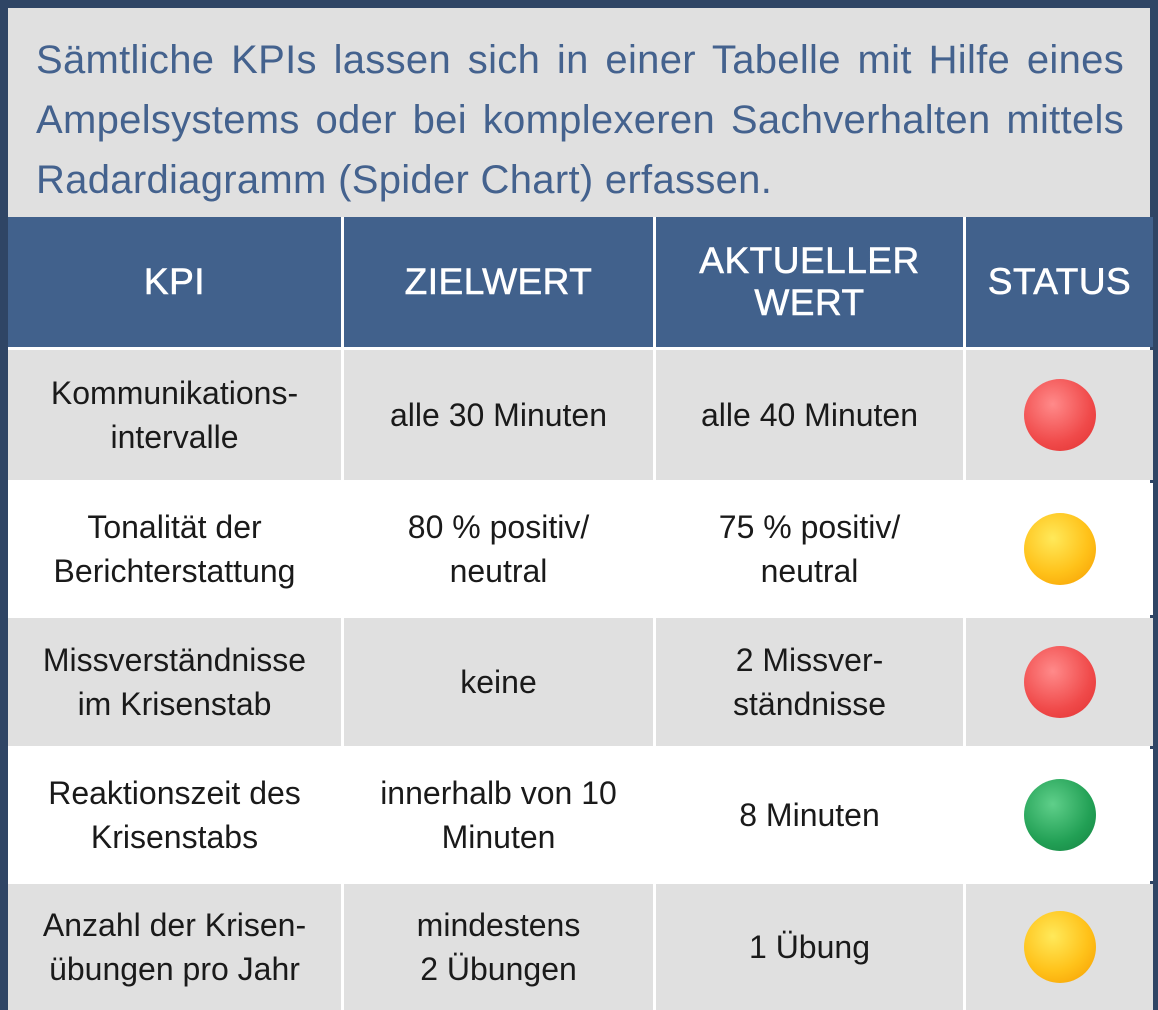 The width and height of the screenshot is (1158, 1010). What do you see at coordinates (809, 815) in the screenshot?
I see `actual-cell: 8 Minuten` at bounding box center [809, 815].